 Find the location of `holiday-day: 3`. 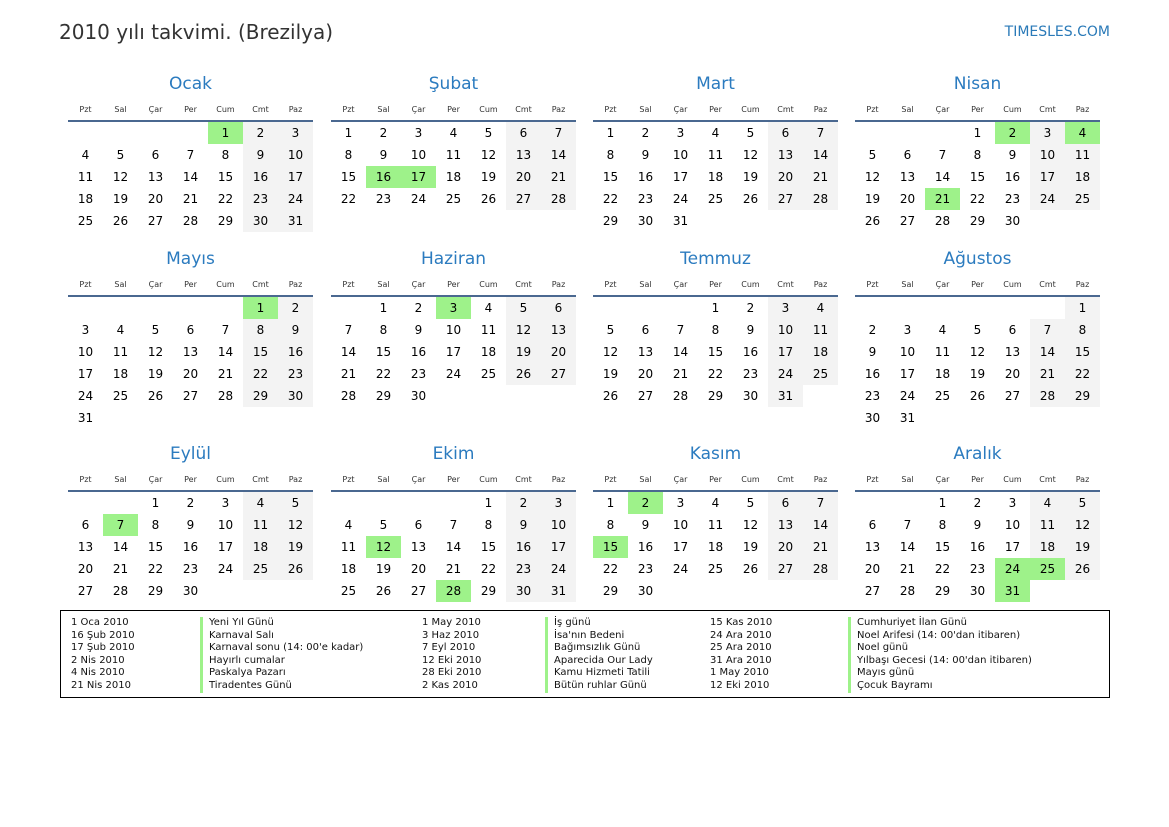

holiday-day: 3 is located at coordinates (453, 308).